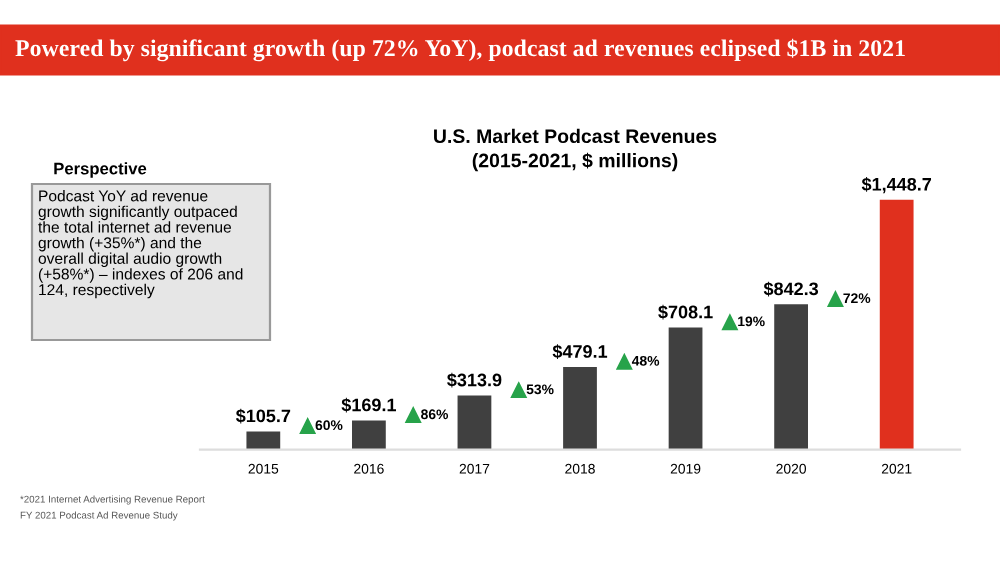  Describe the element at coordinates (896, 185) in the screenshot. I see `data-label: $1,448.7` at that location.